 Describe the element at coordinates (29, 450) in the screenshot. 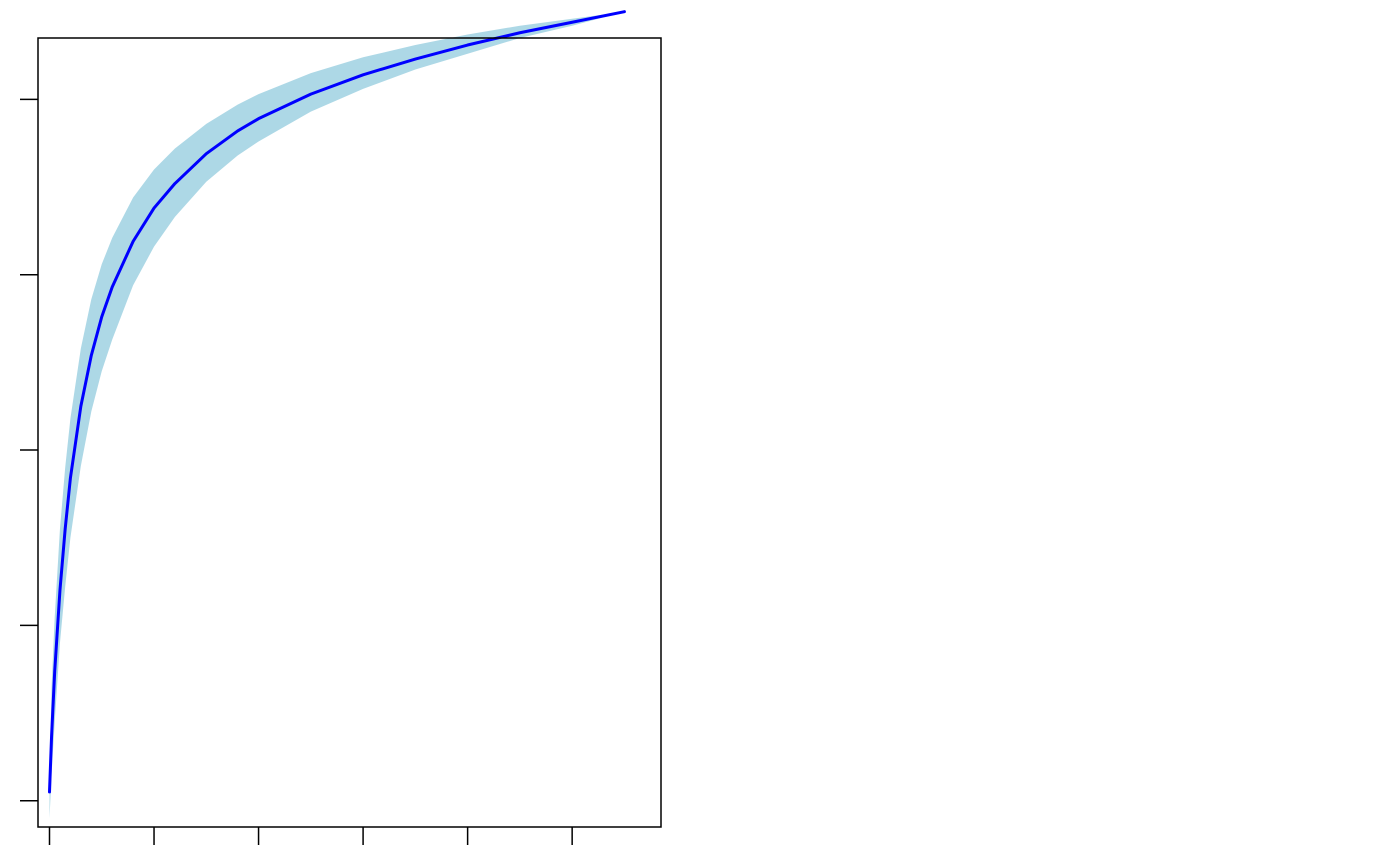

I see `y-axis-ticks` at that location.